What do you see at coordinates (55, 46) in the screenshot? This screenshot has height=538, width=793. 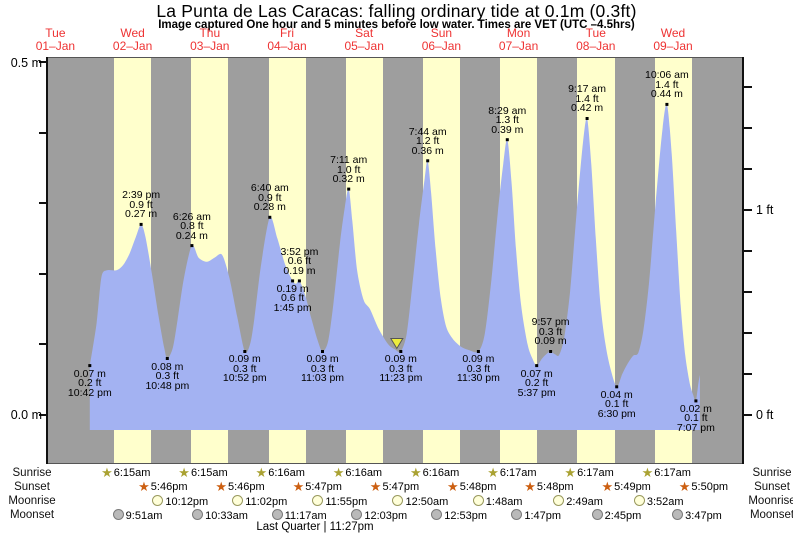 I see `day-label-date: 01–Jan` at bounding box center [55, 46].